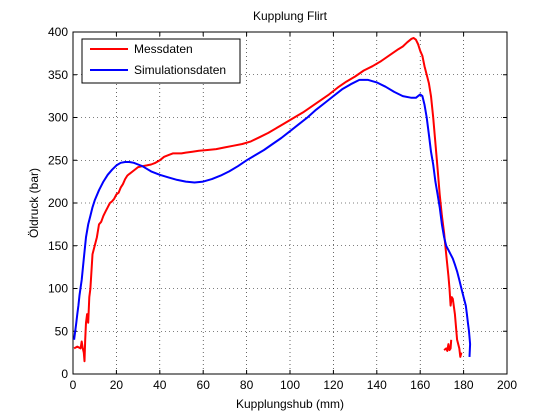  What do you see at coordinates (62, 331) in the screenshot?
I see `y-tick-label: 50` at bounding box center [62, 331].